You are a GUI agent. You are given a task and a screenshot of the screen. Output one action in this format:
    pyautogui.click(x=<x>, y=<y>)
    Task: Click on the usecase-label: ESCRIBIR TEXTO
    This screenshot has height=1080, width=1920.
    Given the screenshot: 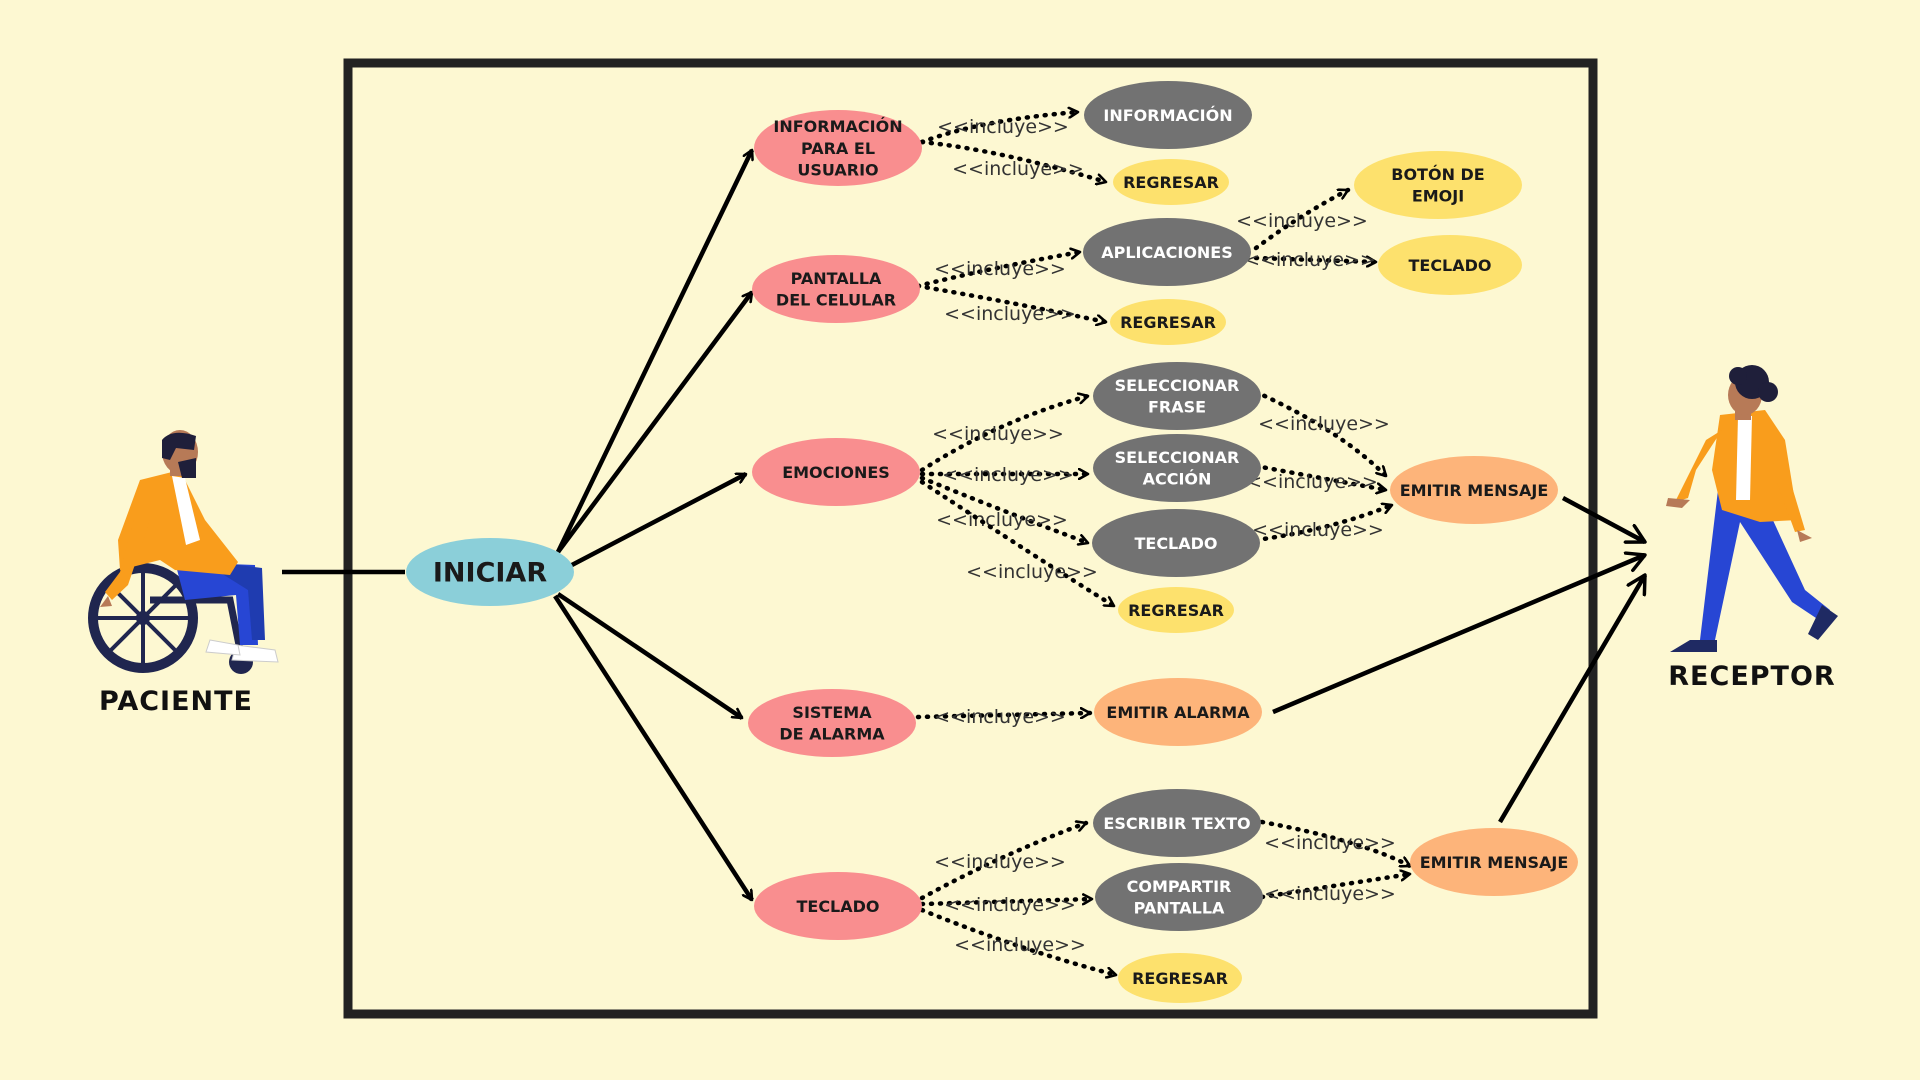 What is the action you would take?
    pyautogui.click(x=1176, y=823)
    